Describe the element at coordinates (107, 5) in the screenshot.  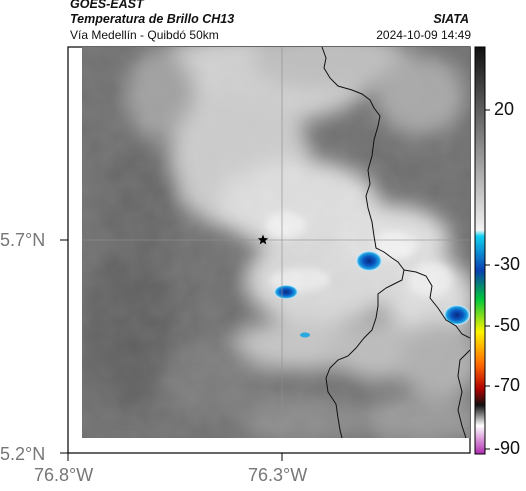
I see `satellite-name: GOES-EAST` at that location.